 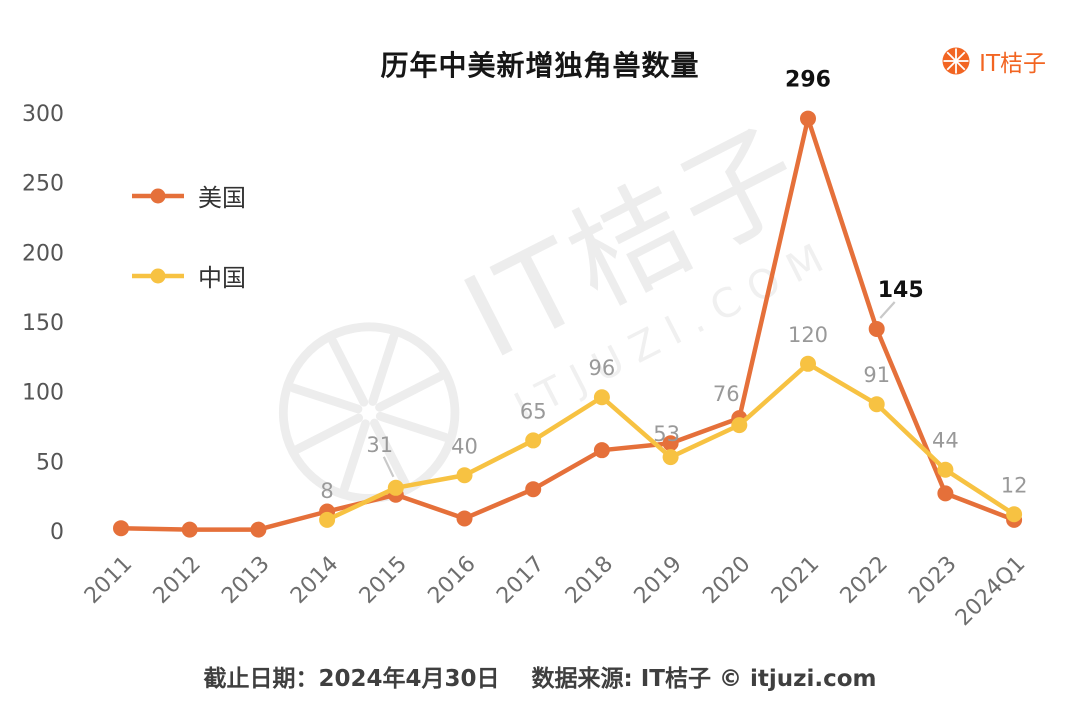 What do you see at coordinates (602, 368) in the screenshot?
I see `data-label: 96` at bounding box center [602, 368].